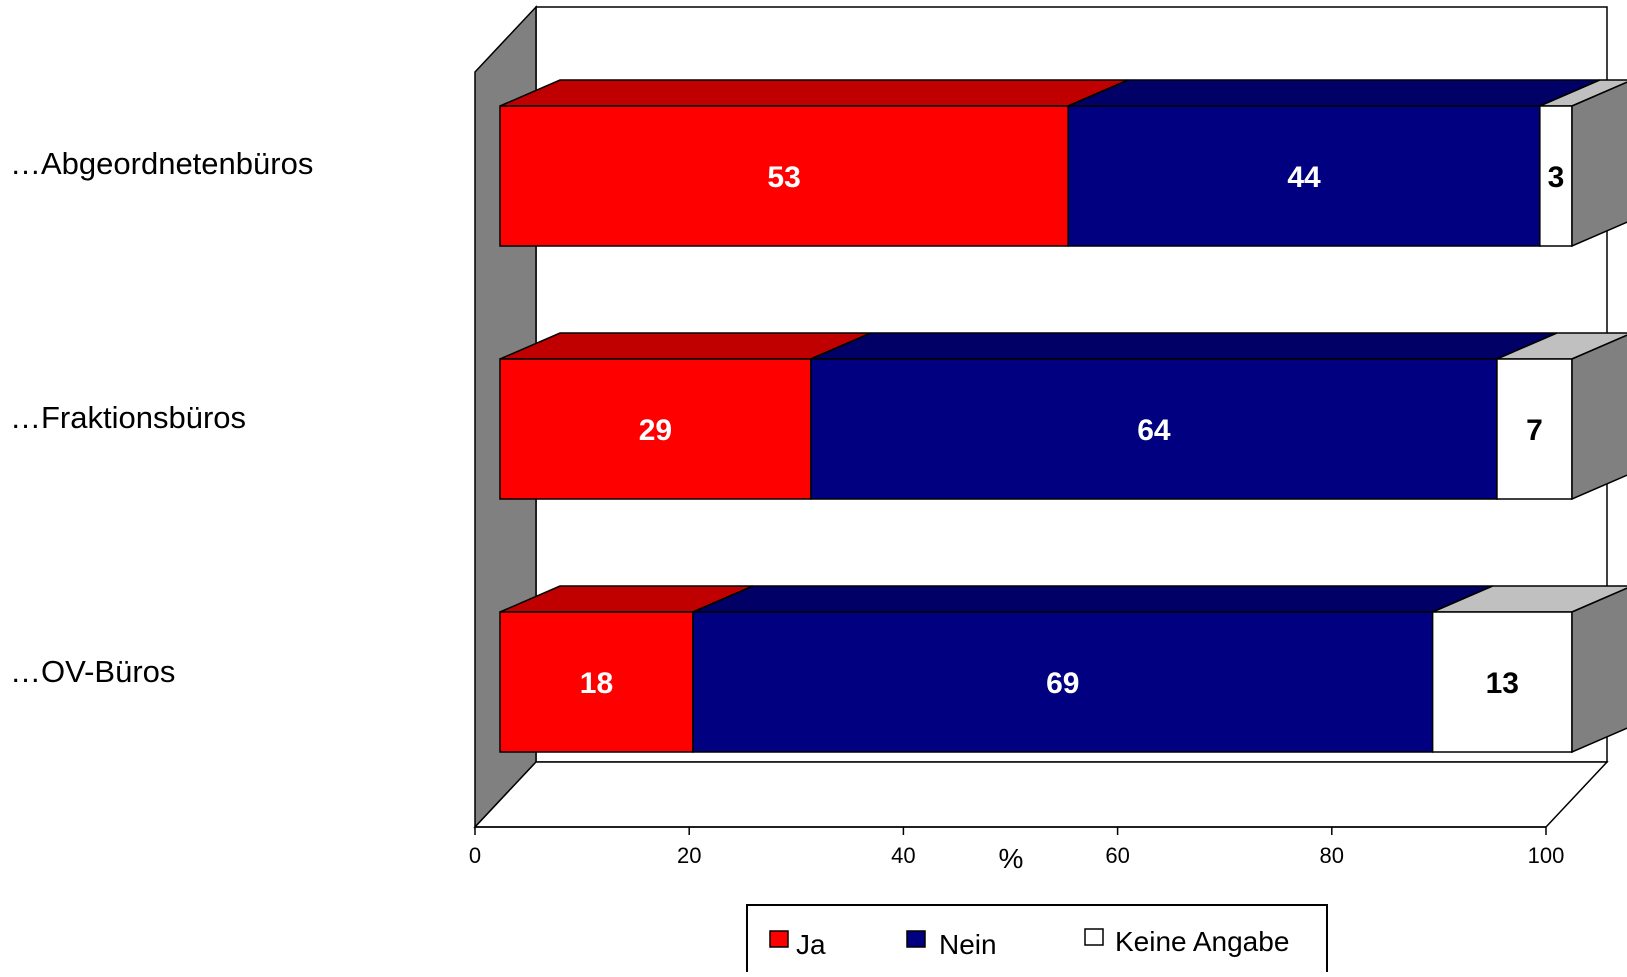 This screenshot has width=1627, height=977. I want to click on data-label-ja-2: 29, so click(655, 430).